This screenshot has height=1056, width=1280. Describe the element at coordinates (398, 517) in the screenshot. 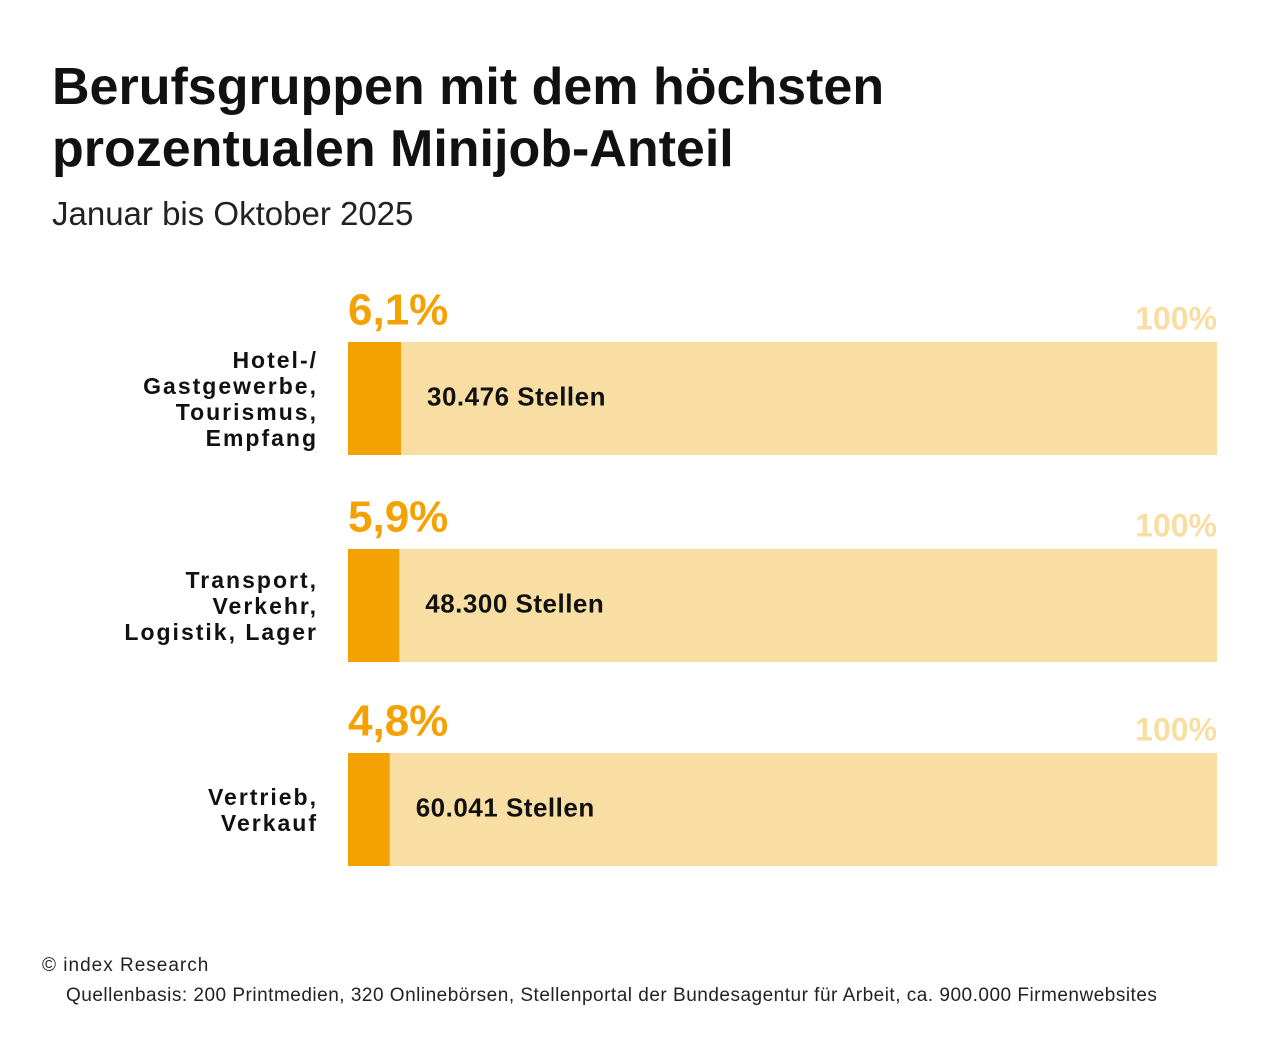

I see `value-label: 5,9%` at that location.